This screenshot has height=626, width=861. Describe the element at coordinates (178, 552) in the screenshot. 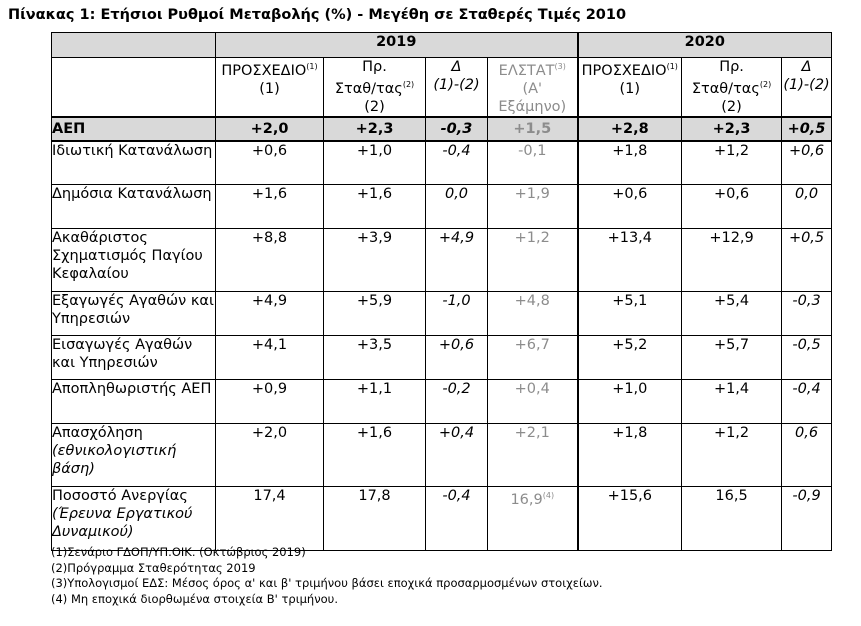

I see `footnote: (1)Σενάριο ΓΔΟΠ/ΥΠ.ΟΙΚ. (Οκτώβριος 2019)` at that location.